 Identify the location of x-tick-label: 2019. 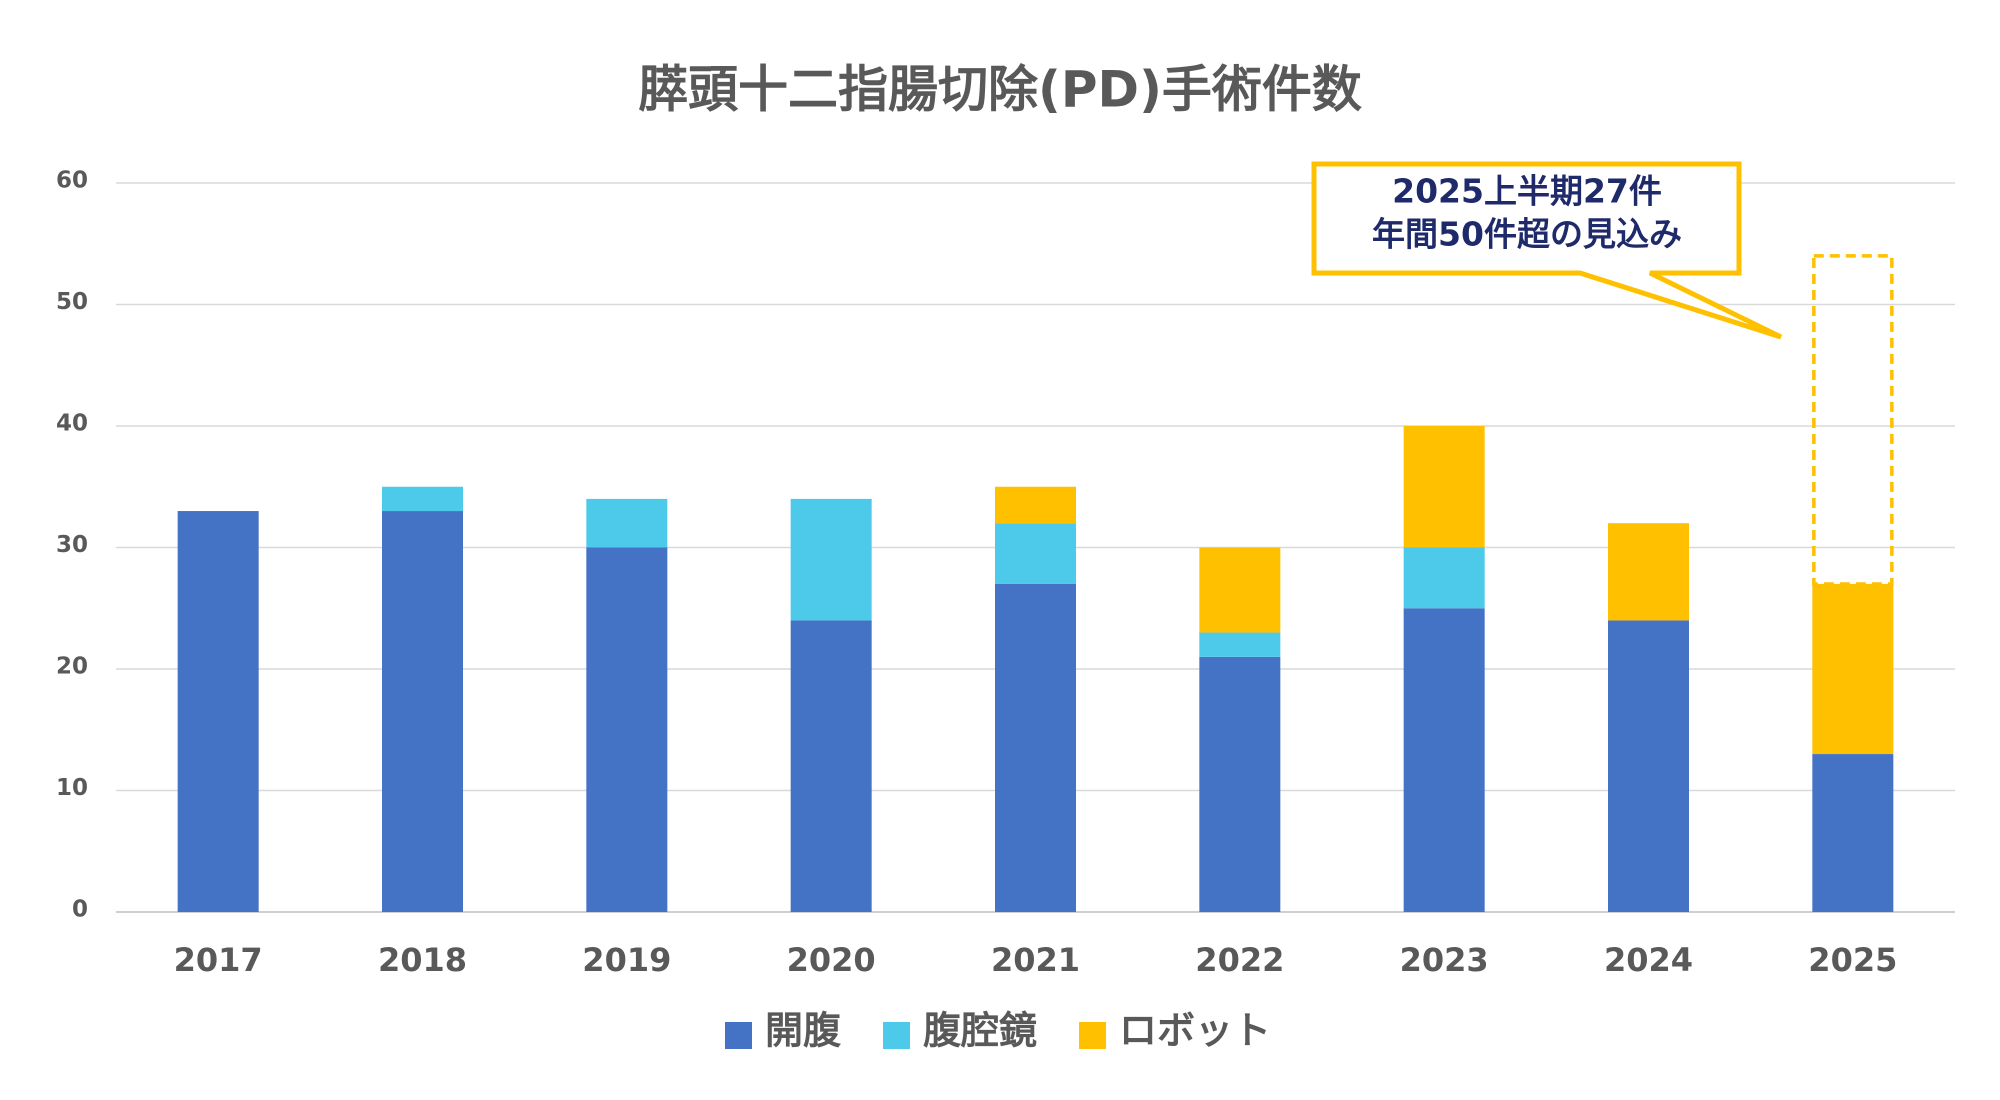
(626, 960).